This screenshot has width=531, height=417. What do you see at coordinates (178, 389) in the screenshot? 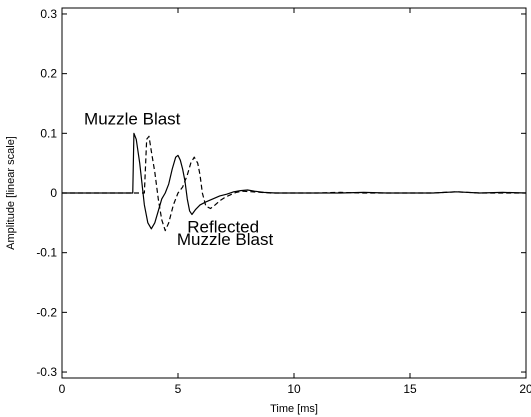
I see `x-tick-label: 5` at bounding box center [178, 389].